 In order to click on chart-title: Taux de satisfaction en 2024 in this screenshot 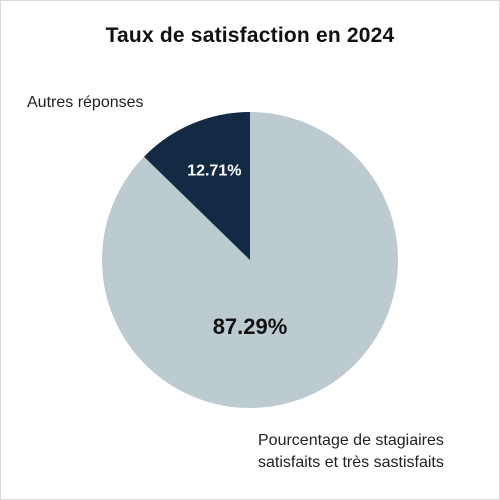, I will do `click(250, 35)`.